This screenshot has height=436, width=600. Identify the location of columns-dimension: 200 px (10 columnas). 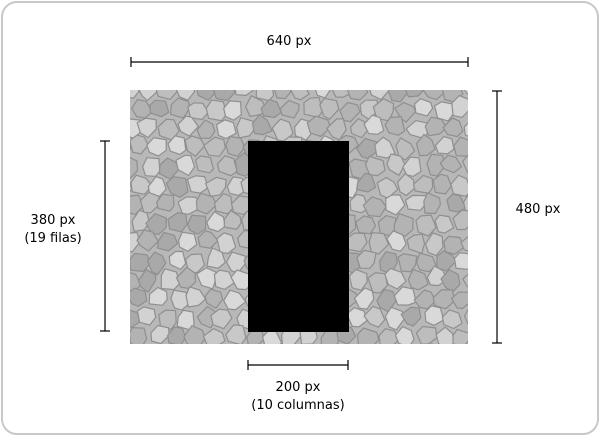
(298, 386).